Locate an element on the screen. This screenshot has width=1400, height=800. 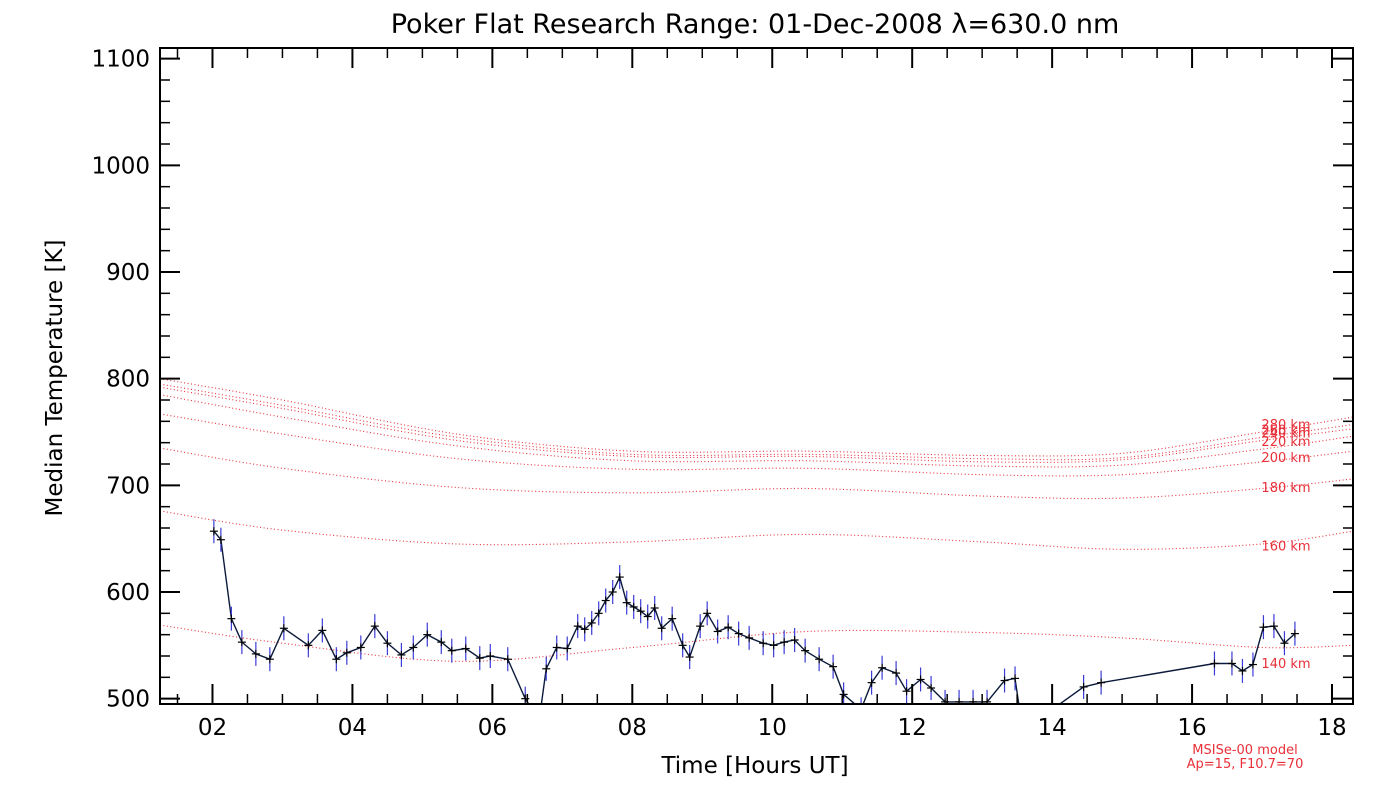
y-tick-label: 800 is located at coordinates (128, 380).